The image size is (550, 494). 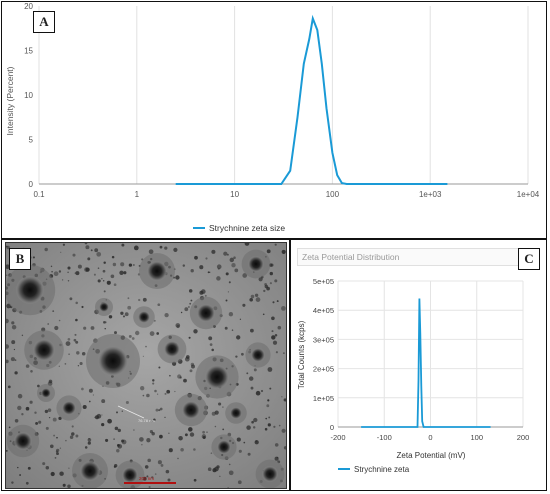 What do you see at coordinates (44, 22) in the screenshot?
I see `panel-a-letter: A` at bounding box center [44, 22].